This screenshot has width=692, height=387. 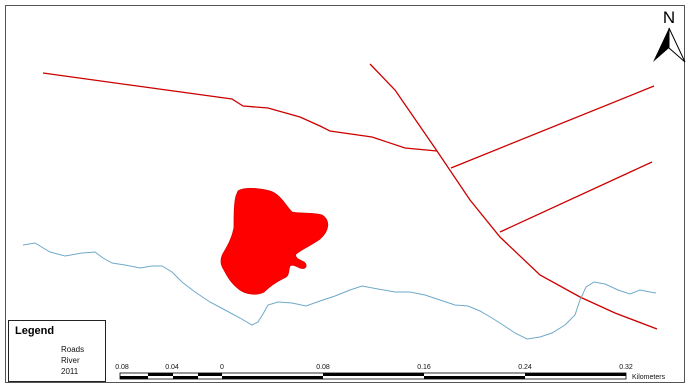 What do you see at coordinates (552, 127) in the screenshot?
I see `road-northeast` at bounding box center [552, 127].